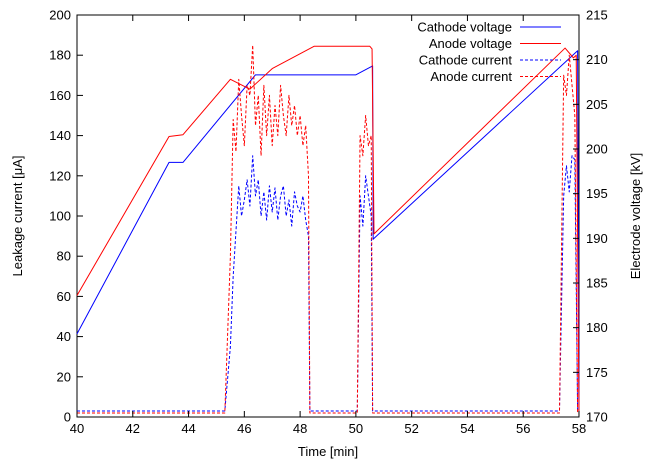  I want to click on y-right-tick-label: 180, so click(597, 327).